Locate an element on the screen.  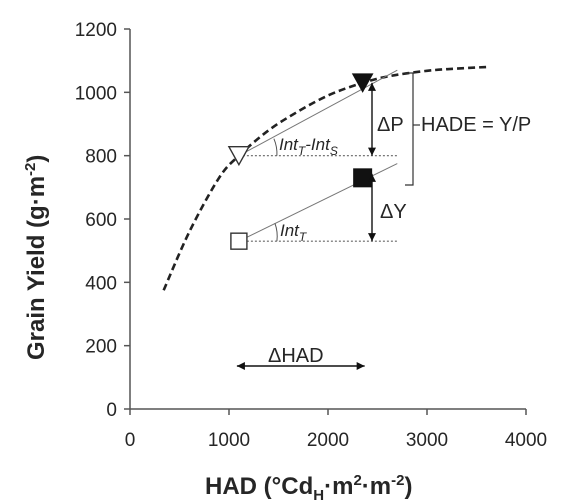
x-title-sup1: 2 is located at coordinates (357, 480).